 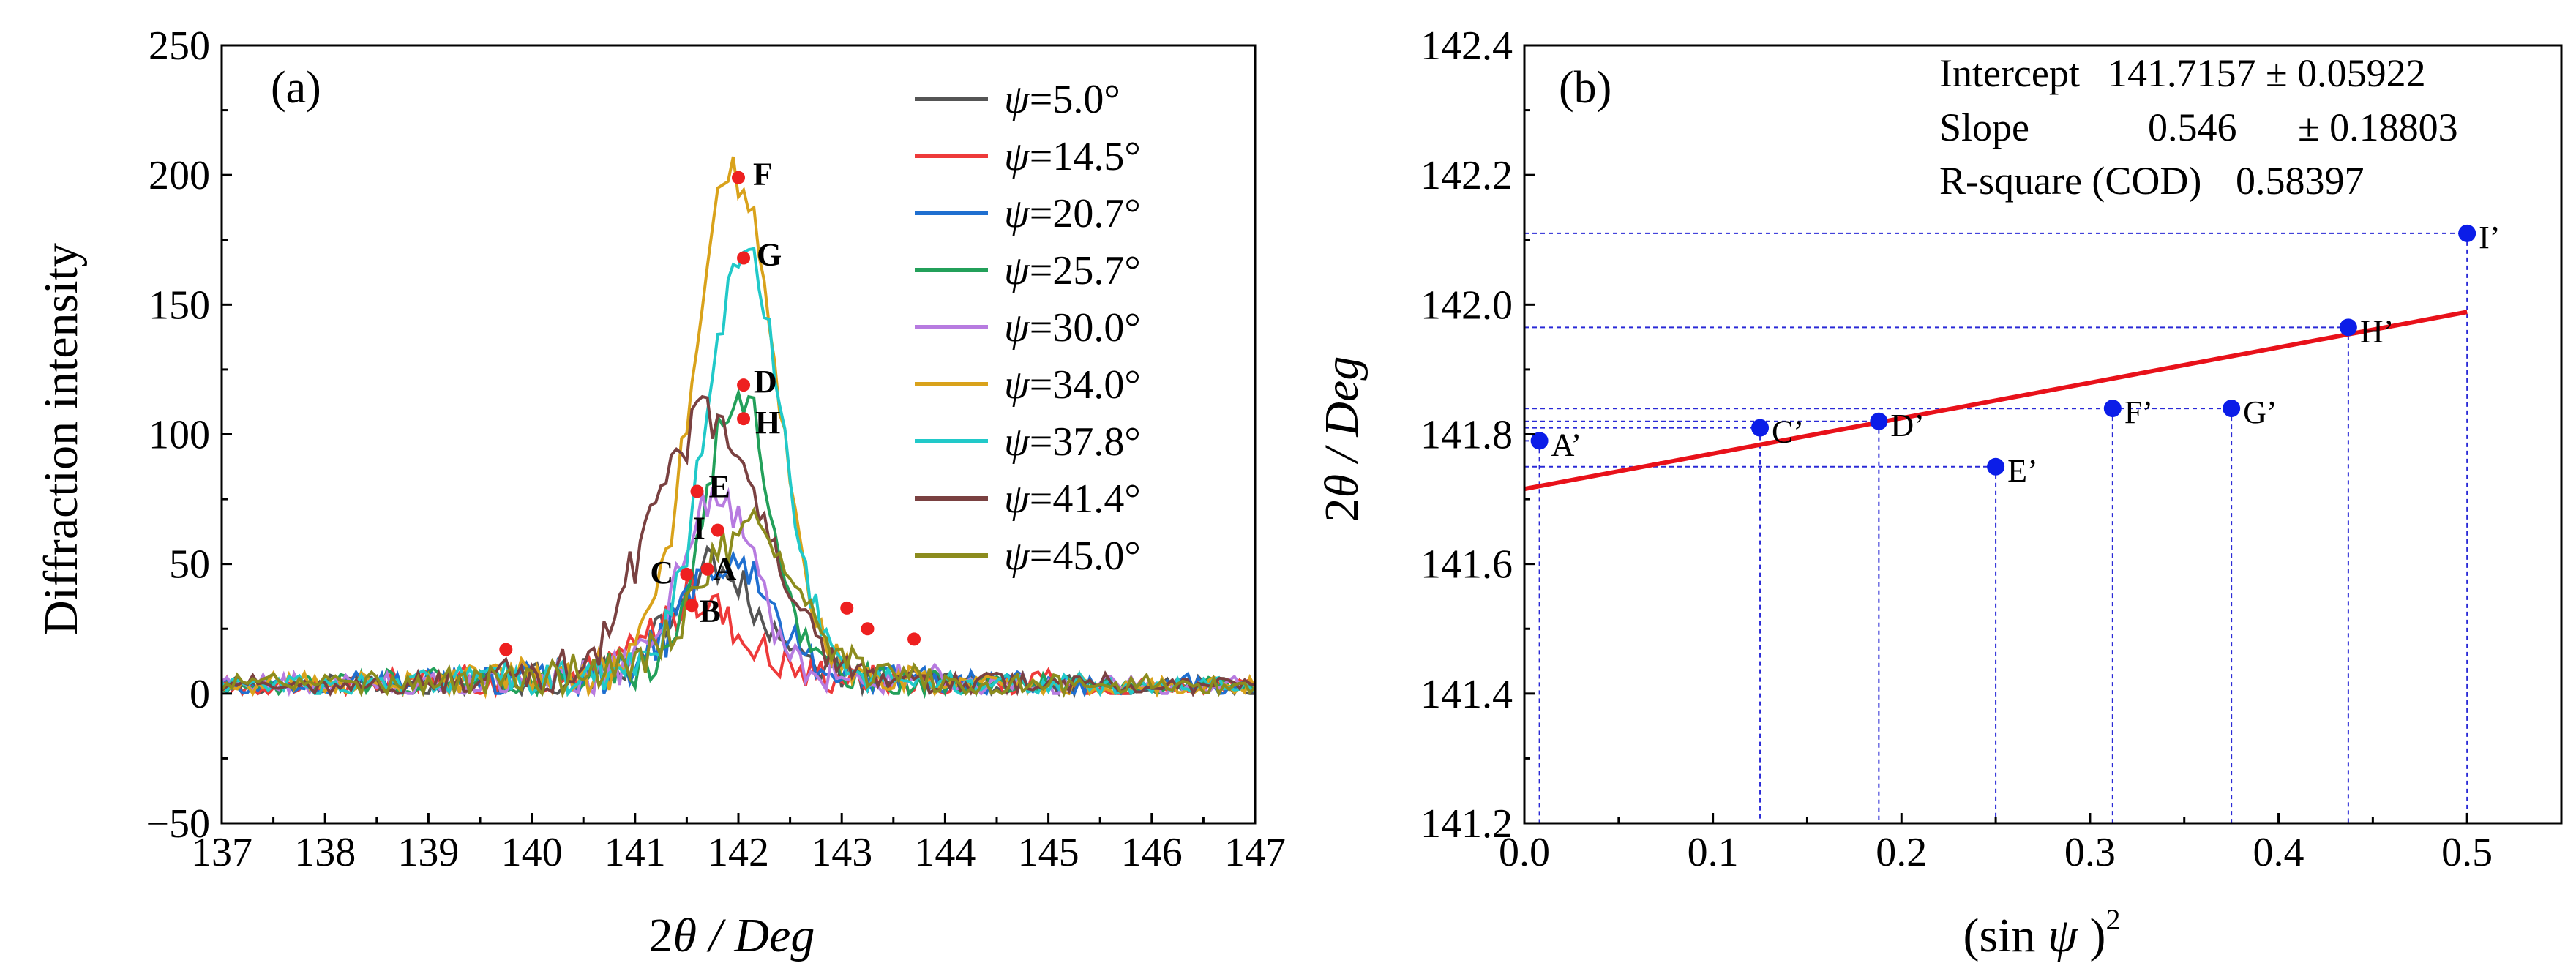 What do you see at coordinates (1566, 444) in the screenshot?
I see `point-label: A’` at bounding box center [1566, 444].